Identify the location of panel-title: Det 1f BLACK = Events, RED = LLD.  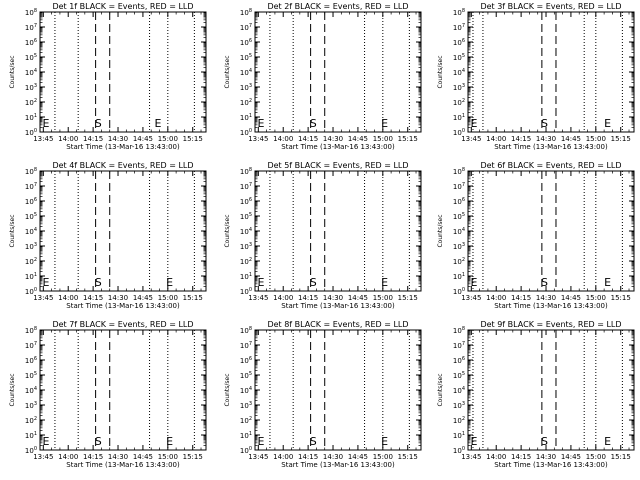
(122, 6).